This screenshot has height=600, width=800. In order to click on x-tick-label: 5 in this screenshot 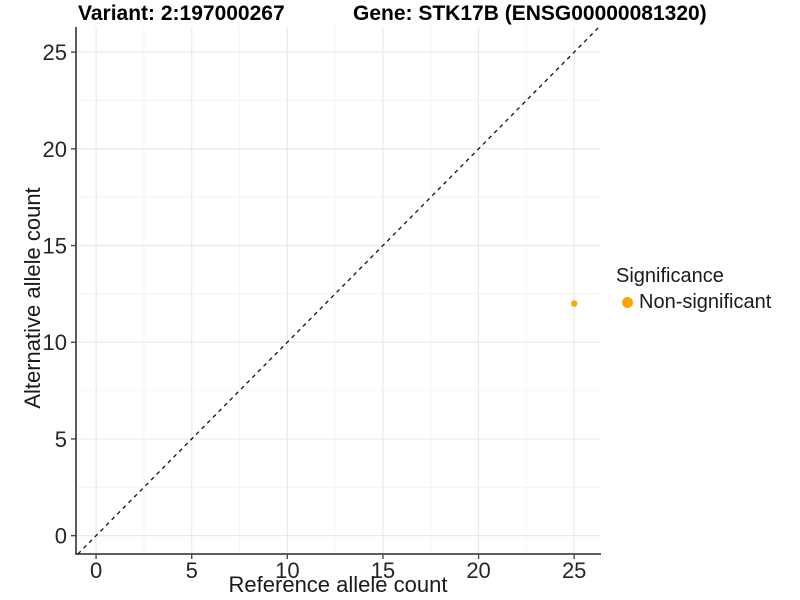, I will do `click(192, 570)`.